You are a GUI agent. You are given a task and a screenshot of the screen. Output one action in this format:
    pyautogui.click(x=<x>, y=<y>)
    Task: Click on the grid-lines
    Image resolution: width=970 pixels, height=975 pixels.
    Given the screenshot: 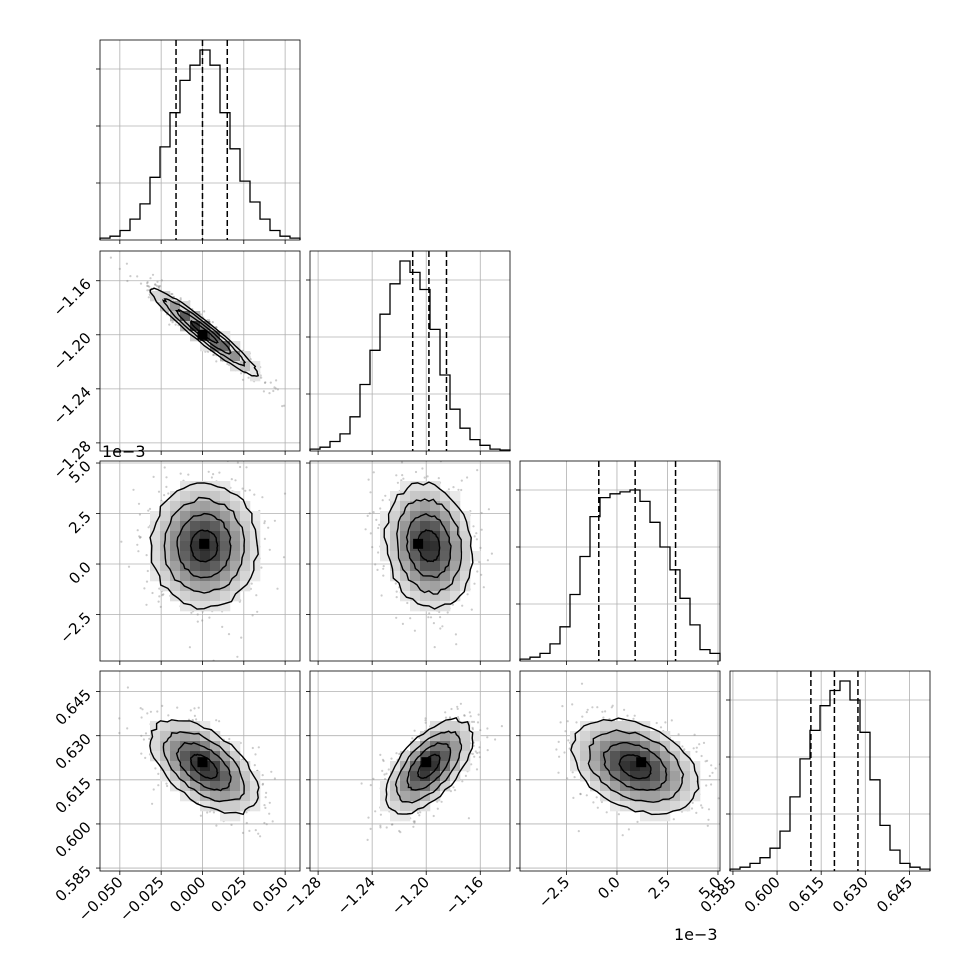 What is the action you would take?
    pyautogui.click(x=821, y=771)
    